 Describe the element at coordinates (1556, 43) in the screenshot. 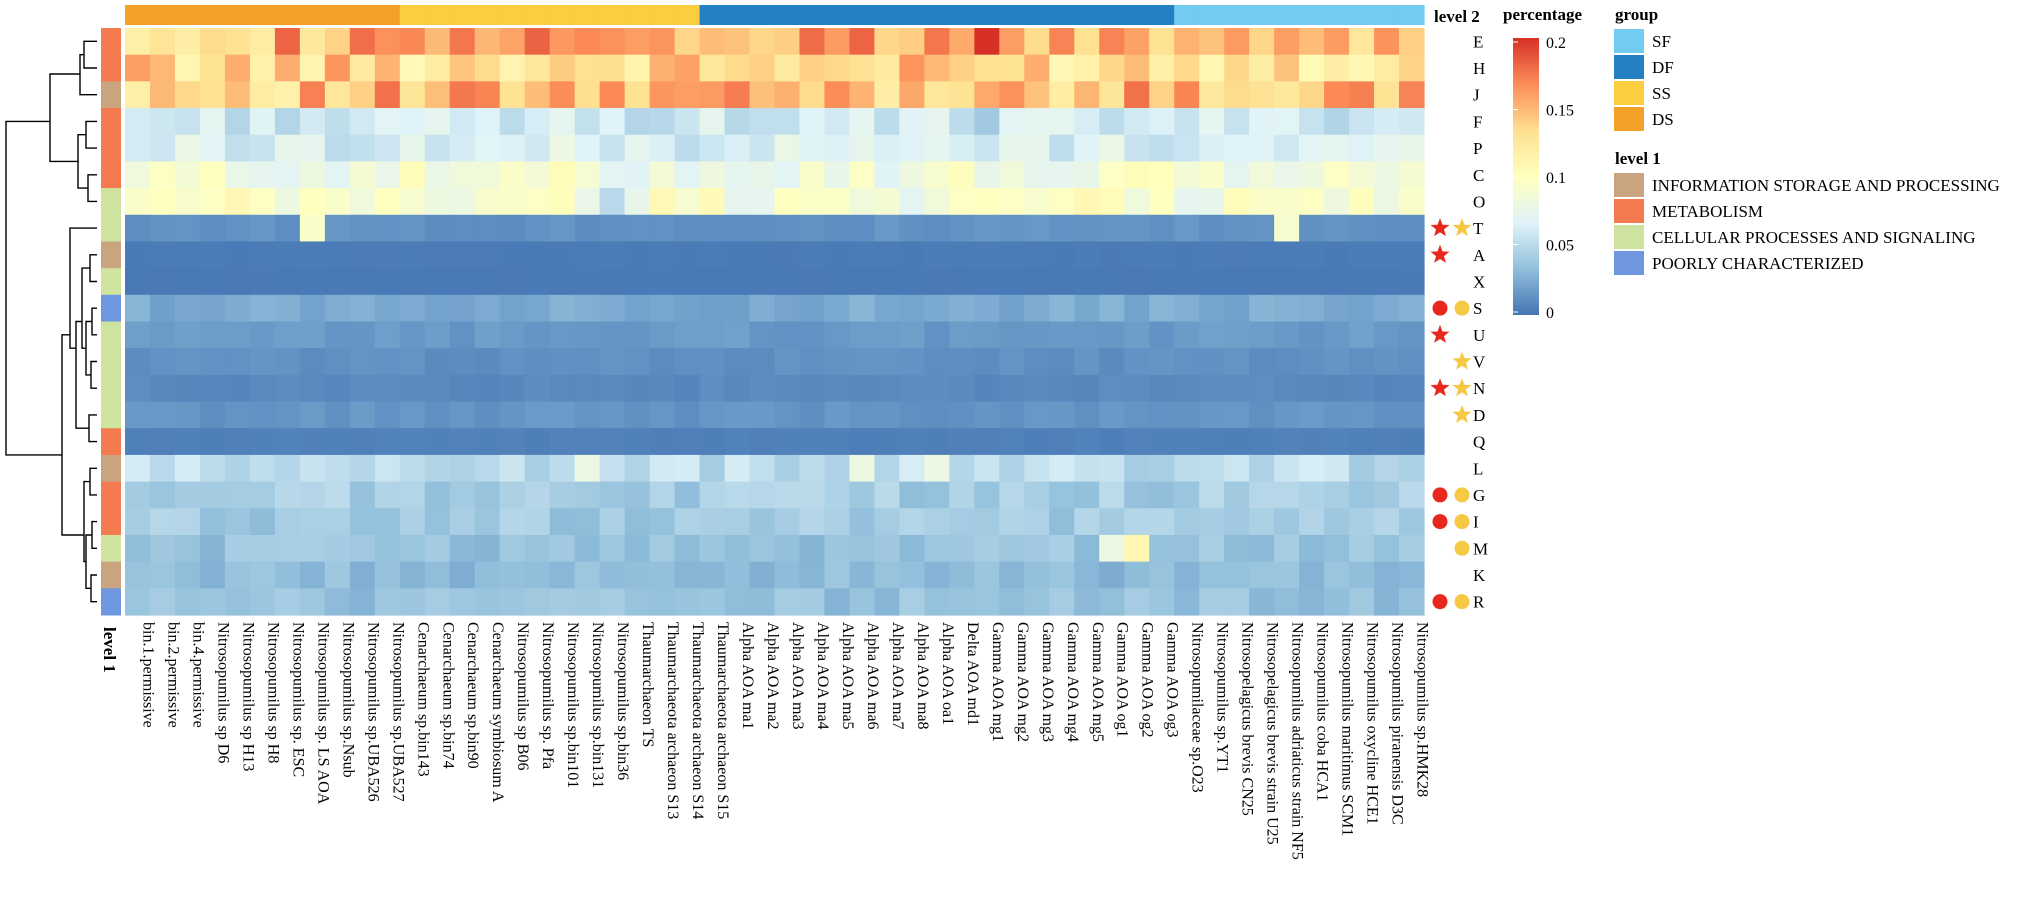

I see `scale-tick-label: 0.2` at that location.